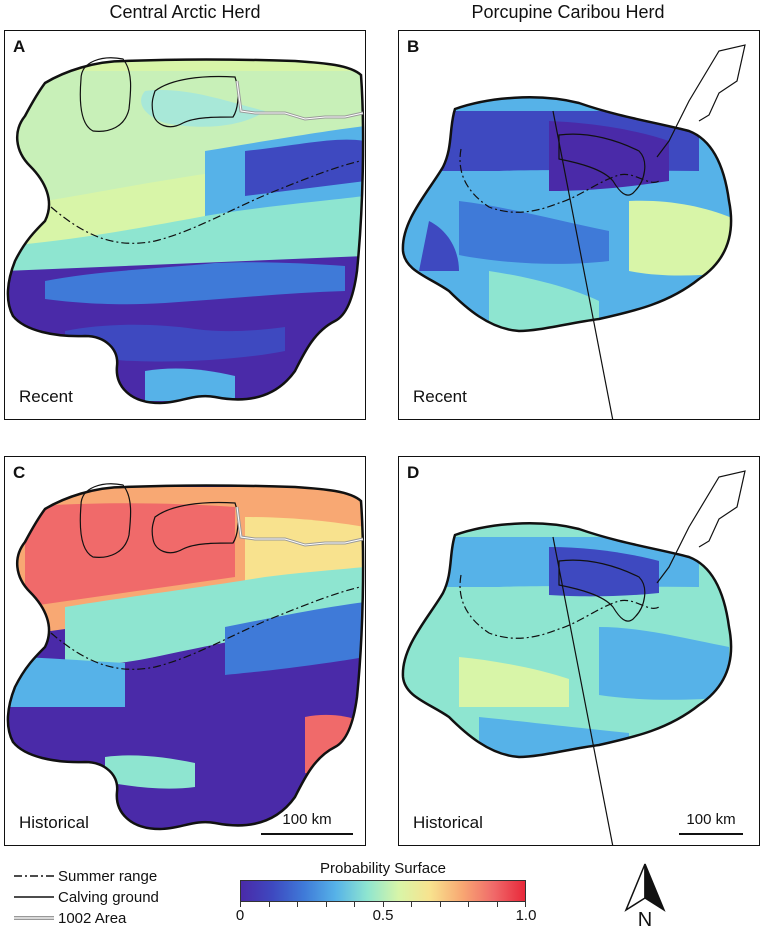 The image size is (766, 934). I want to click on panel-letter-b: B, so click(413, 46).